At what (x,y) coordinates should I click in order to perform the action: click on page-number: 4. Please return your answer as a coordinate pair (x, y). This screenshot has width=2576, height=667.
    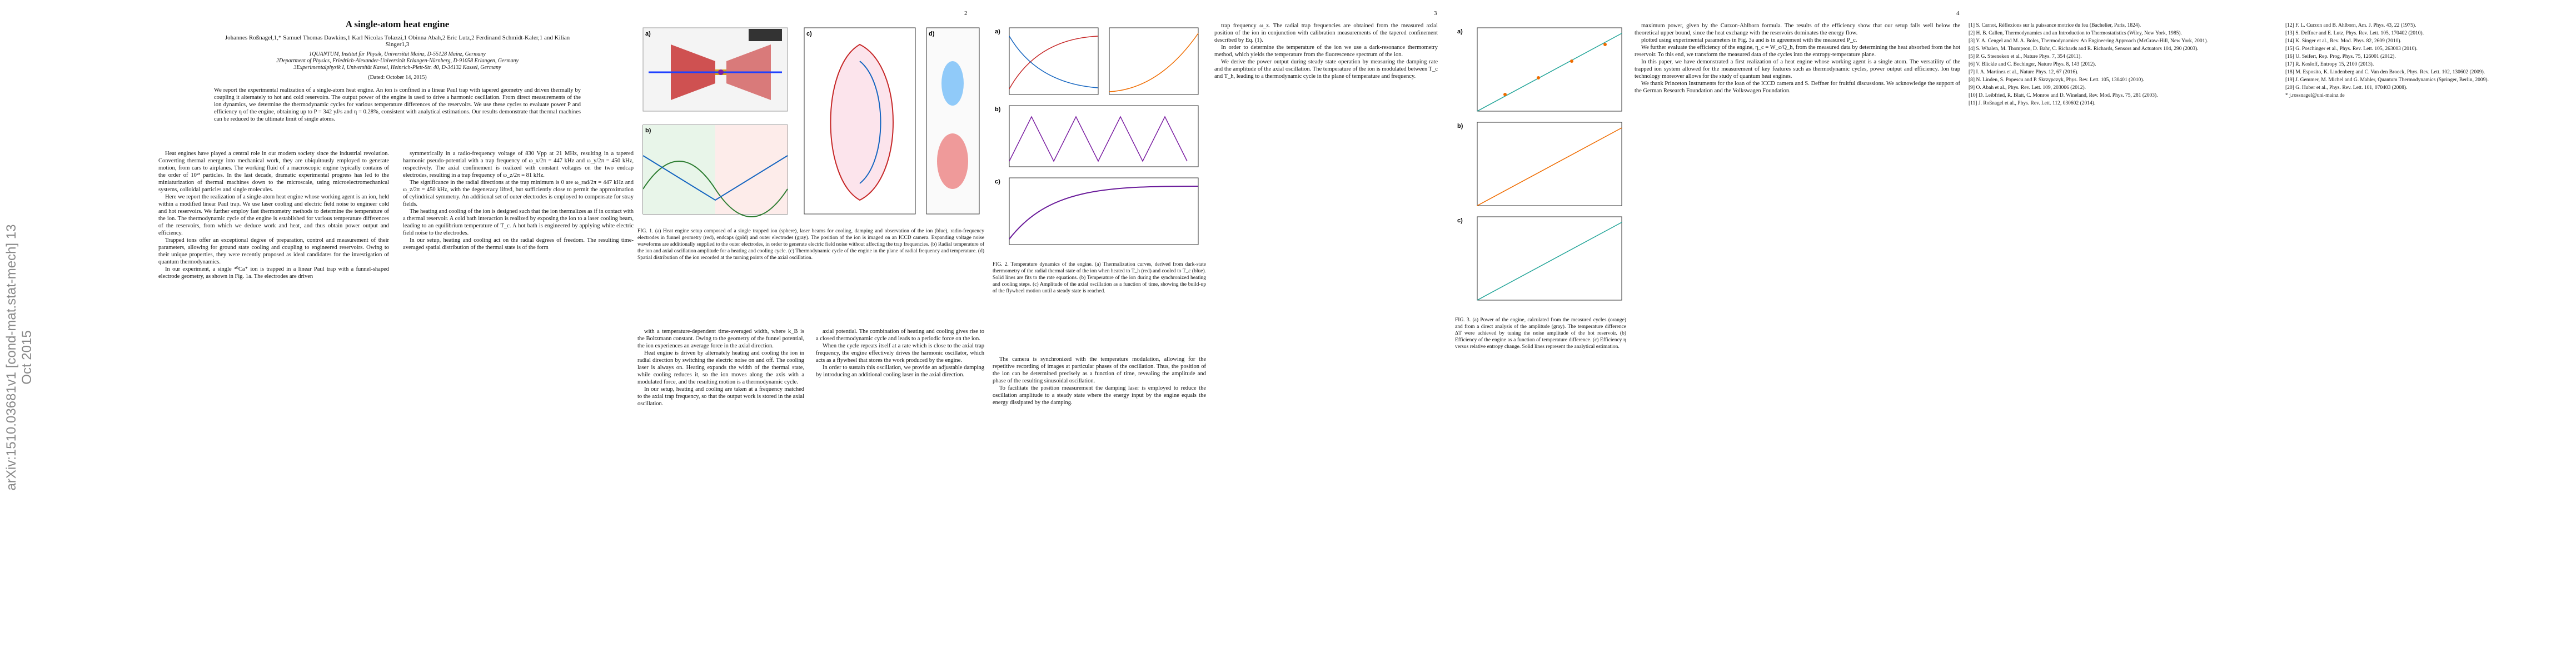
    Looking at the image, I should click on (1958, 13).